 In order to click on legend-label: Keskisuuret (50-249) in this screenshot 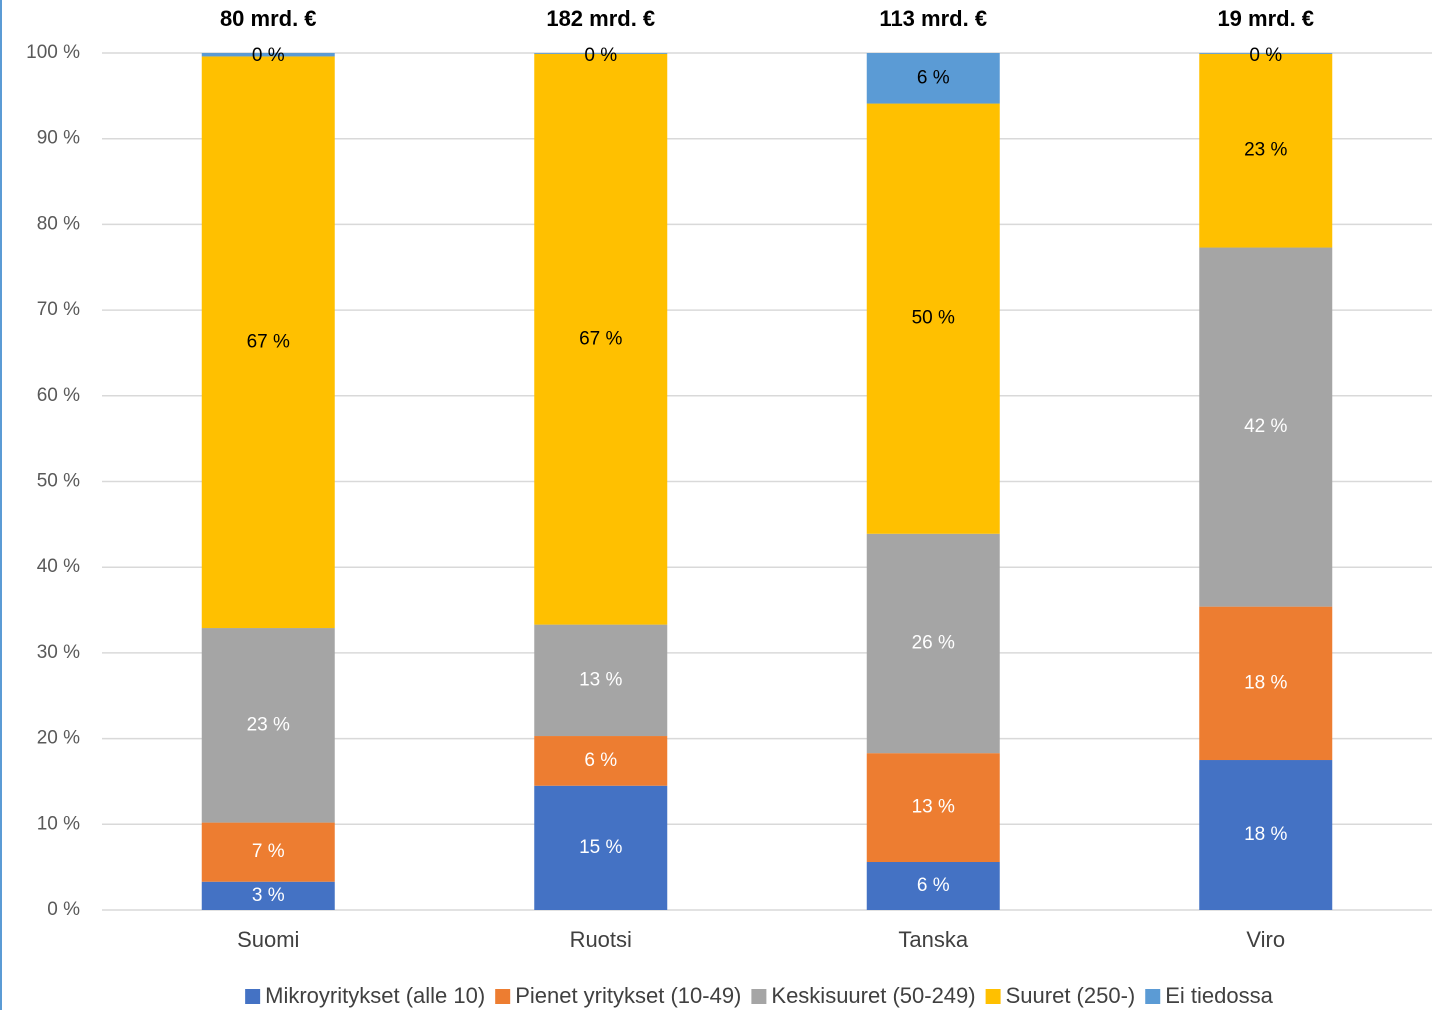, I will do `click(873, 995)`.